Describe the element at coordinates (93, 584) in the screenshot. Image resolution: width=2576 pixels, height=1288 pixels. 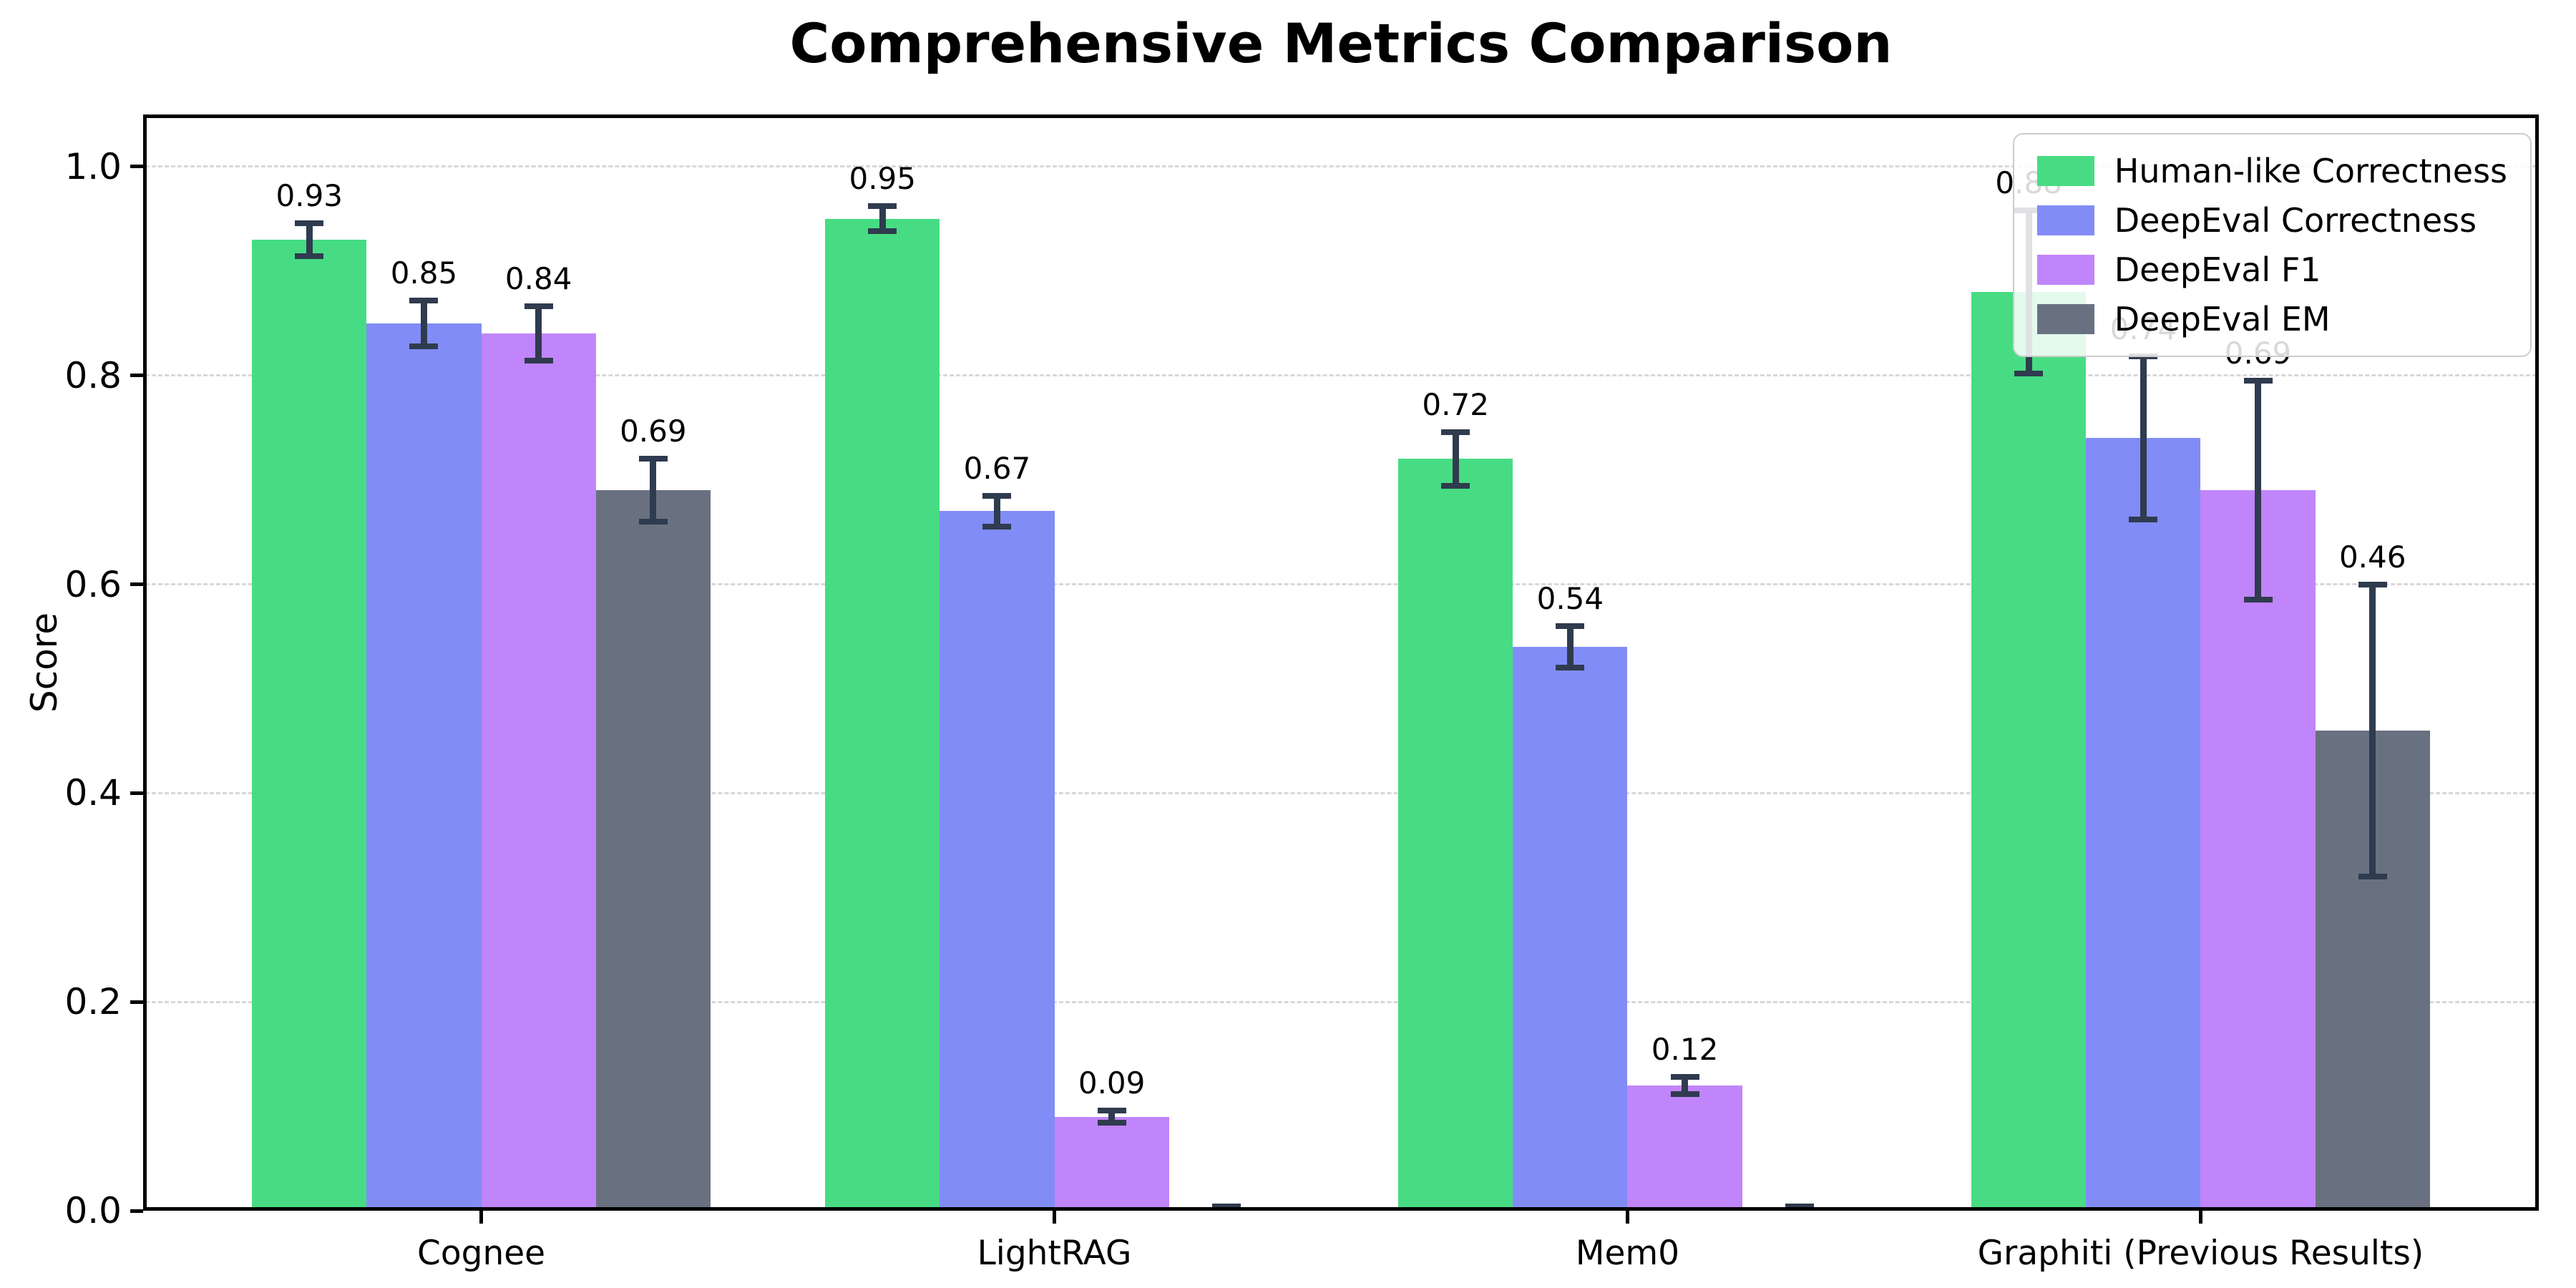
I see `y-tick-label: 0.6` at that location.